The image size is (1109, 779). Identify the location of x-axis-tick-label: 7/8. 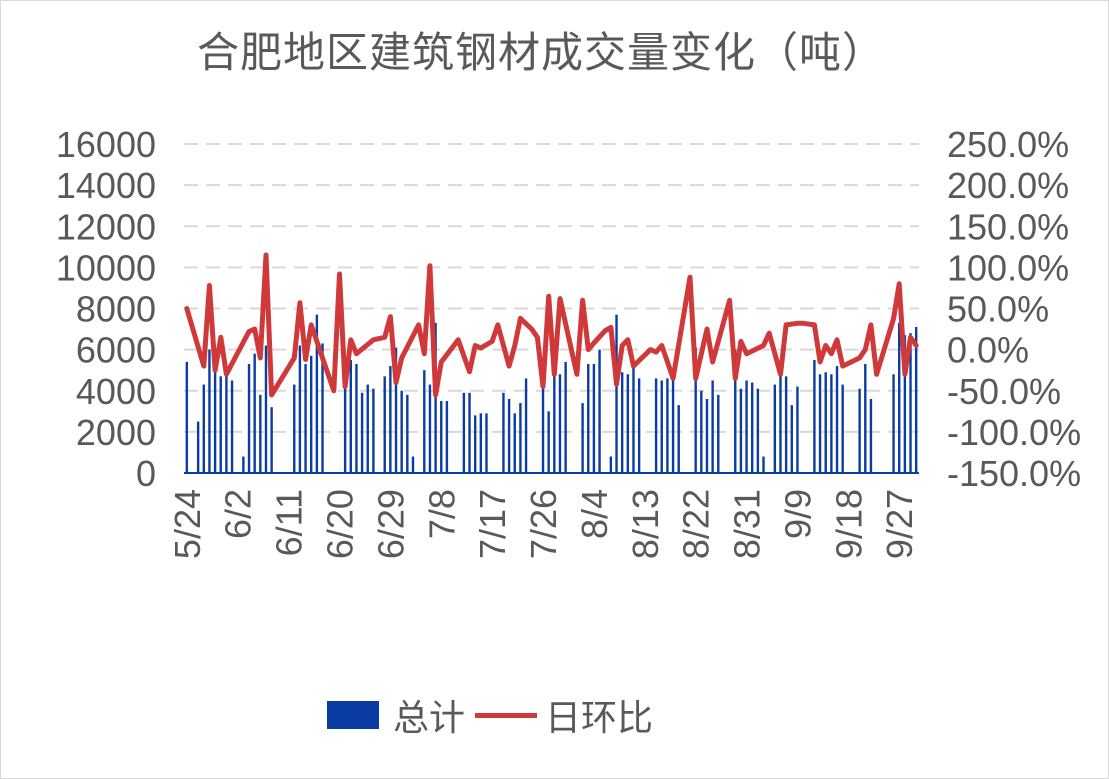
(441, 514).